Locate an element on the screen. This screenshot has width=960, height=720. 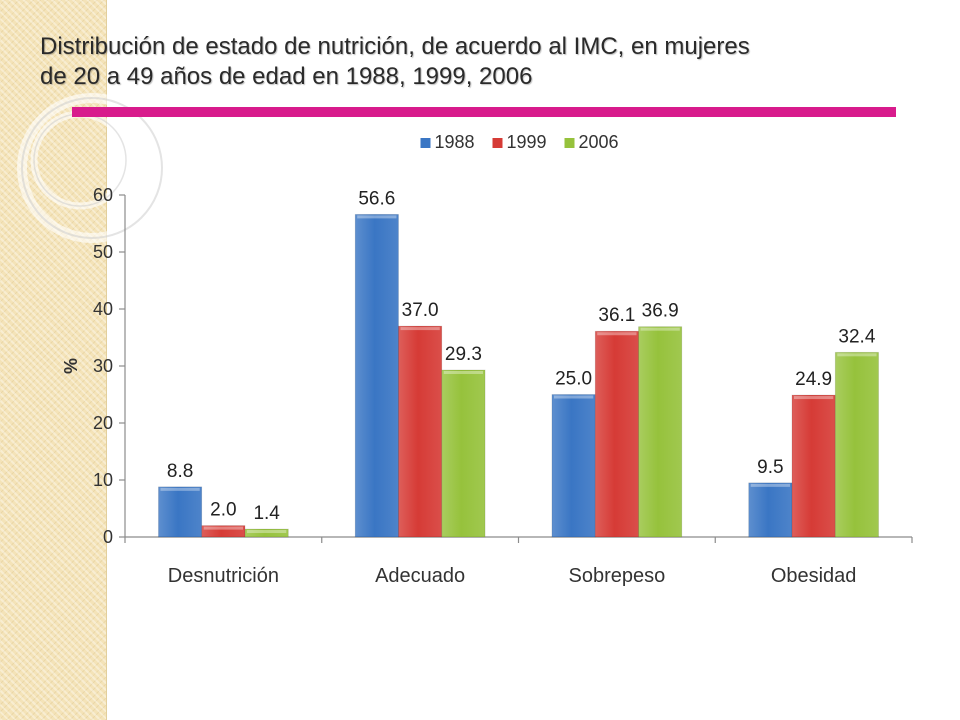
x-tick-label: Adecuado is located at coordinates (420, 576).